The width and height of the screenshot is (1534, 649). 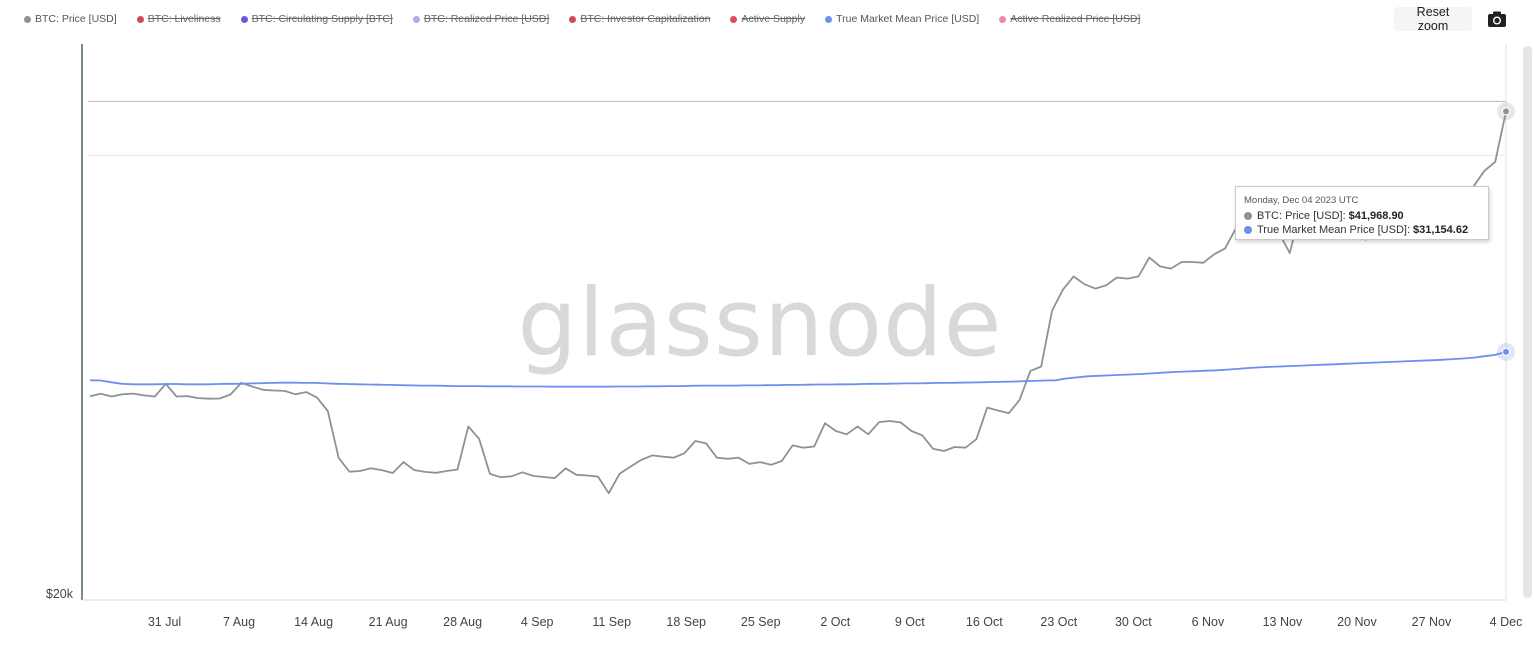 I want to click on series-line-true-market-mean, so click(x=798, y=369).